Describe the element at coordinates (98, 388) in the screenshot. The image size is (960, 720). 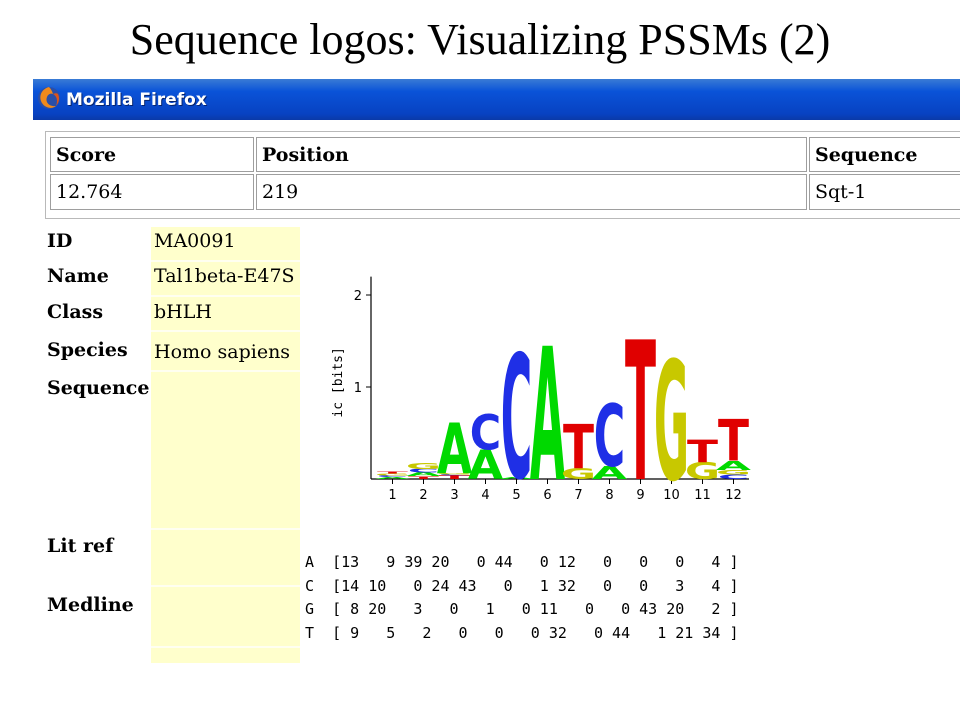
I see `label-sequence: Sequence` at that location.